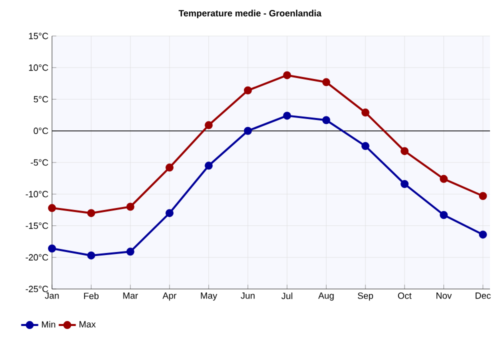 This screenshot has width=500, height=350. Describe the element at coordinates (444, 295) in the screenshot. I see `x-tick-label: Nov` at that location.